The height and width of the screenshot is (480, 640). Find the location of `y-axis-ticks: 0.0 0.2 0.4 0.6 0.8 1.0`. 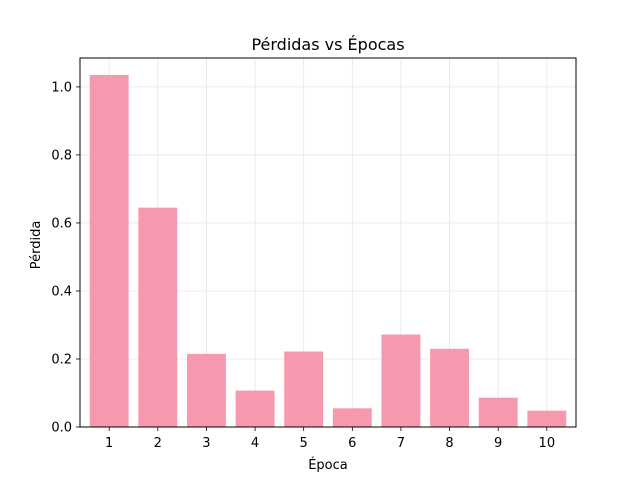

y-axis-ticks: 0.0 0.2 0.4 0.6 0.8 1.0 is located at coordinates (65, 258).